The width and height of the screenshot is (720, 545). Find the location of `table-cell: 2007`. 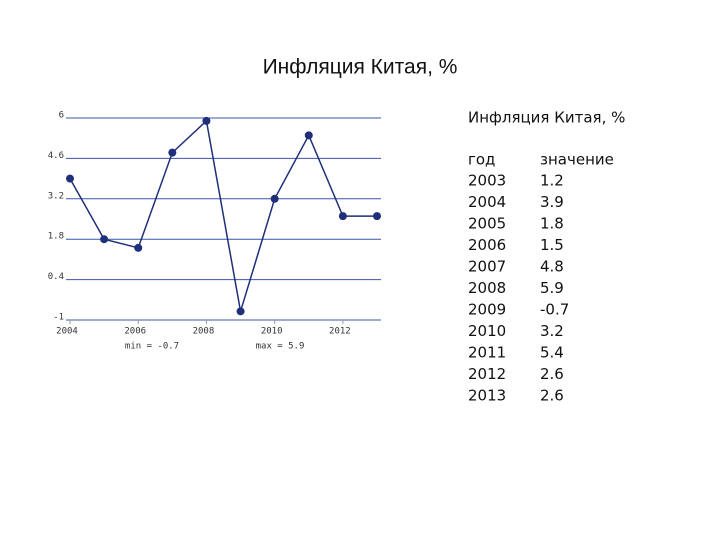

table-cell: 2007 is located at coordinates (487, 267).